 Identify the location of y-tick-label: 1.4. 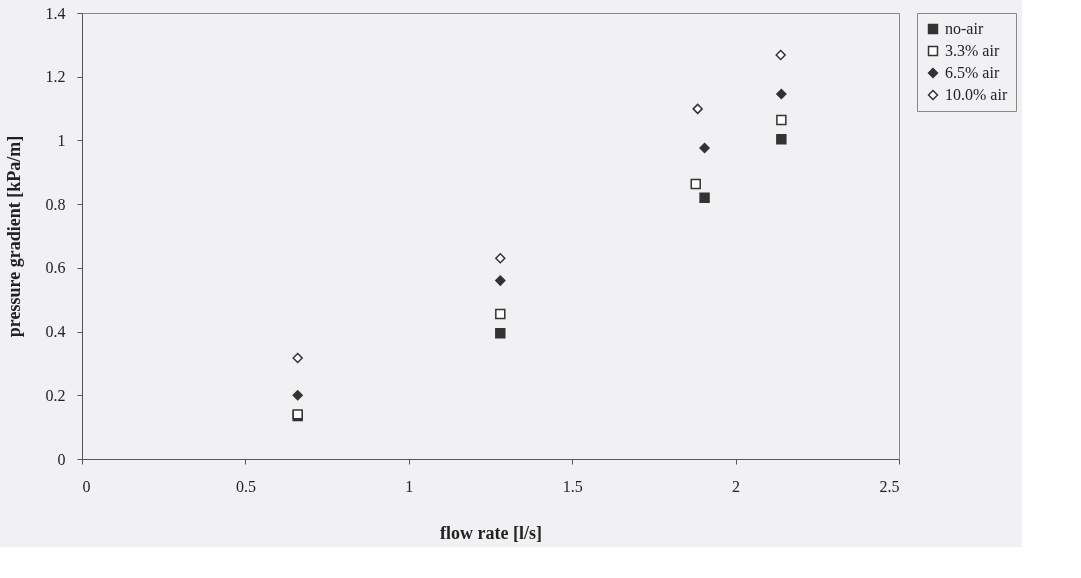
(55, 13).